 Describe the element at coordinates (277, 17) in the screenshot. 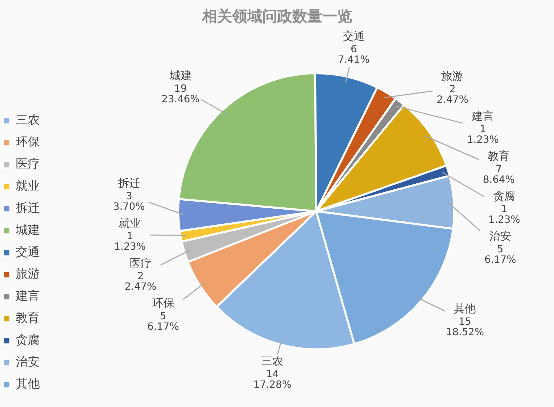

I see `chart-title: 相关领域问政数量一览` at that location.